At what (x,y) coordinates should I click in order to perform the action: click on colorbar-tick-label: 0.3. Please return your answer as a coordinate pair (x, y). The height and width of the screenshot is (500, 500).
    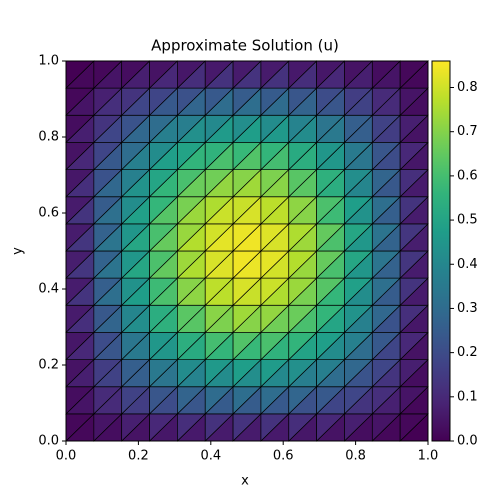
    Looking at the image, I should click on (467, 308).